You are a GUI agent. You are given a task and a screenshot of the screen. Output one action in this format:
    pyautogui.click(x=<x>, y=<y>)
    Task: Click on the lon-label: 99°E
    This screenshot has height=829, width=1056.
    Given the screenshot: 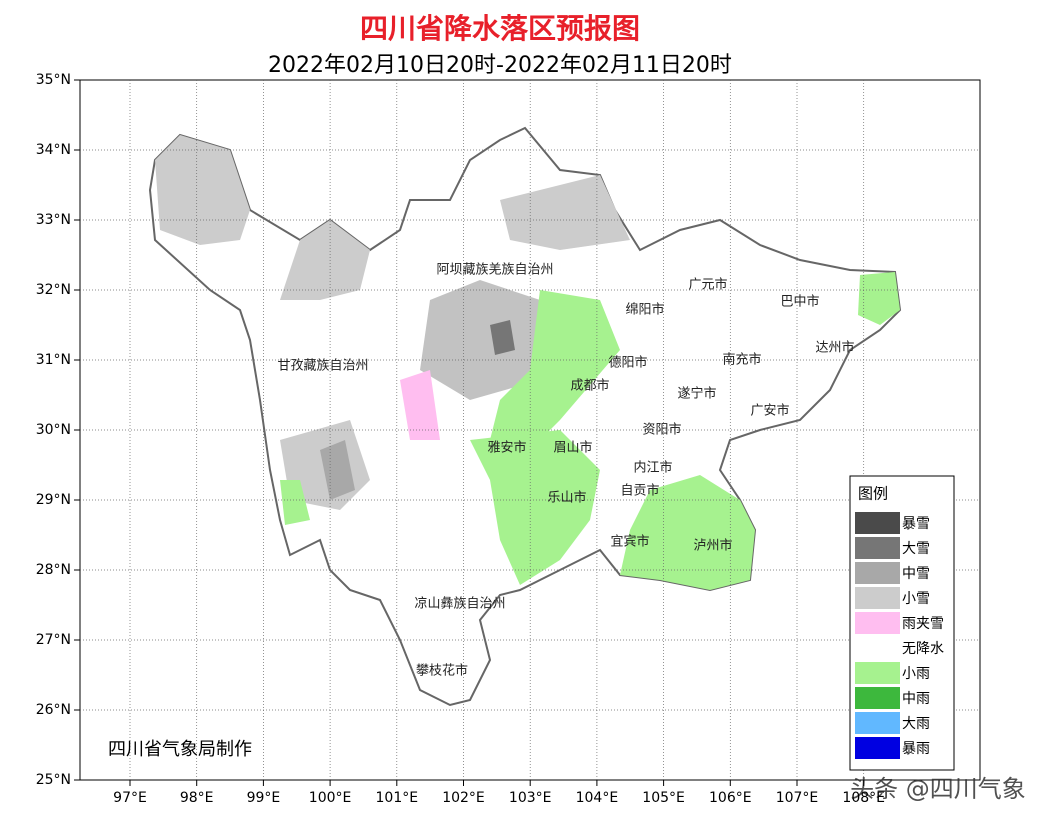 What is the action you would take?
    pyautogui.click(x=264, y=798)
    